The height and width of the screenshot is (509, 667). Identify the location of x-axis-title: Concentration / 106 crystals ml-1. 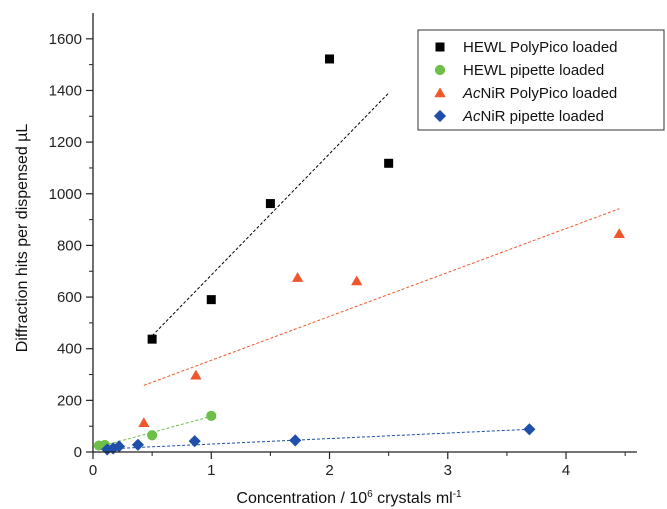
(349, 498).